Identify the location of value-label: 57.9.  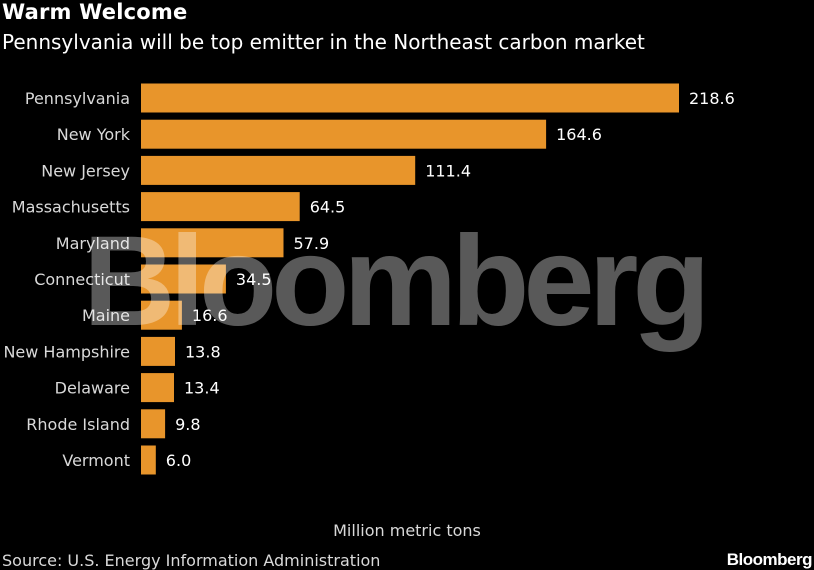
(312, 243).